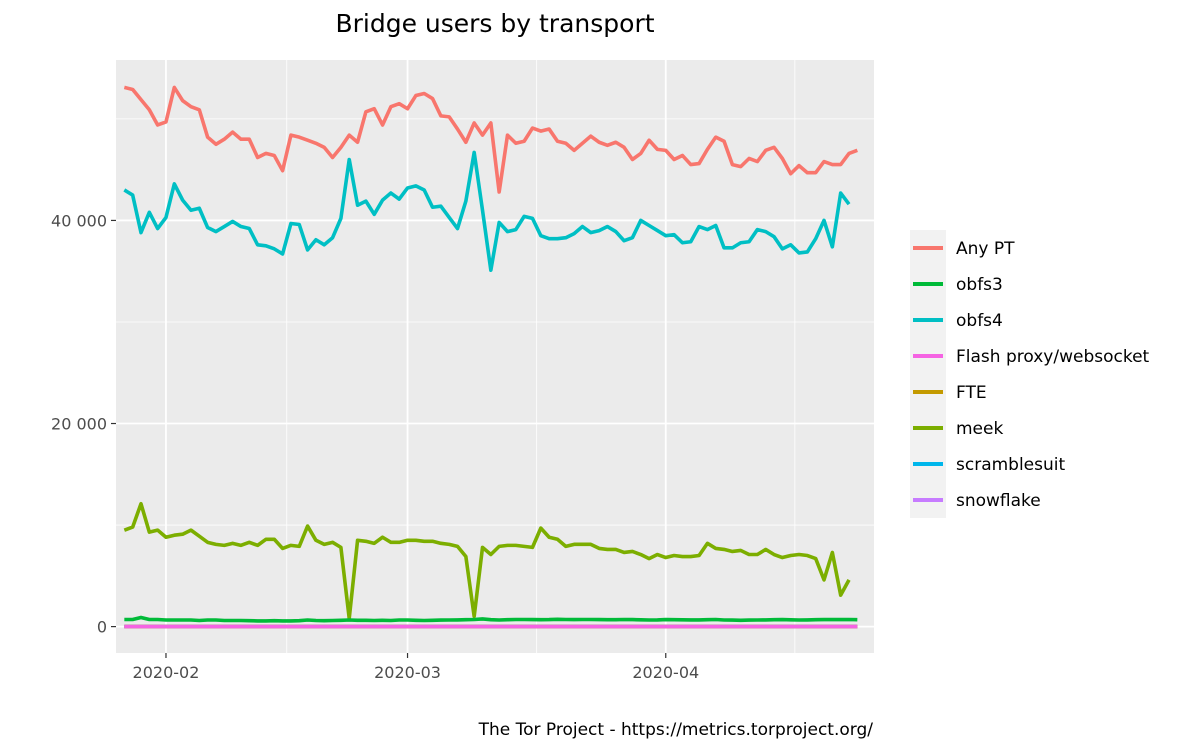 The height and width of the screenshot is (750, 1200). Describe the element at coordinates (491, 619) in the screenshot. I see `series-line-obfs3` at that location.